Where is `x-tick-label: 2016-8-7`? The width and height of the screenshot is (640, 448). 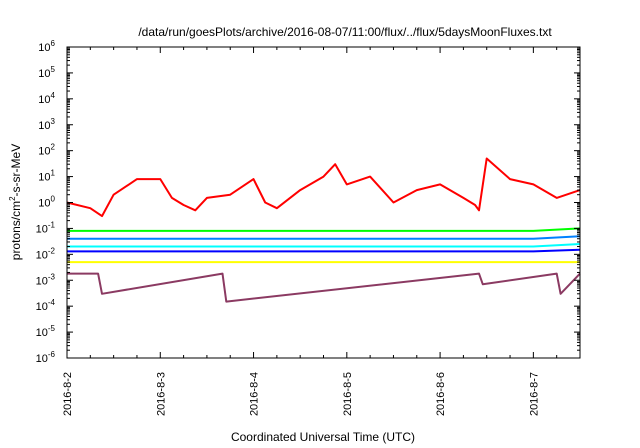 x-tick-label: 2016-8-7 is located at coordinates (534, 394).